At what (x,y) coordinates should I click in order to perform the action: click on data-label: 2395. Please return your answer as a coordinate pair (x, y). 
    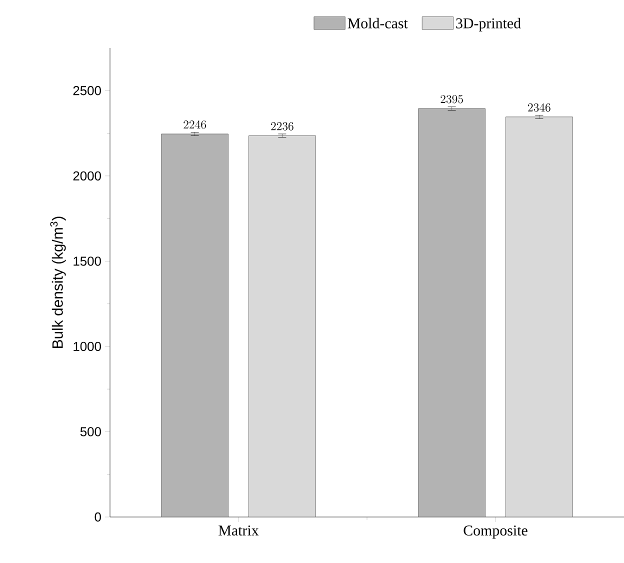
    Looking at the image, I should click on (451, 99).